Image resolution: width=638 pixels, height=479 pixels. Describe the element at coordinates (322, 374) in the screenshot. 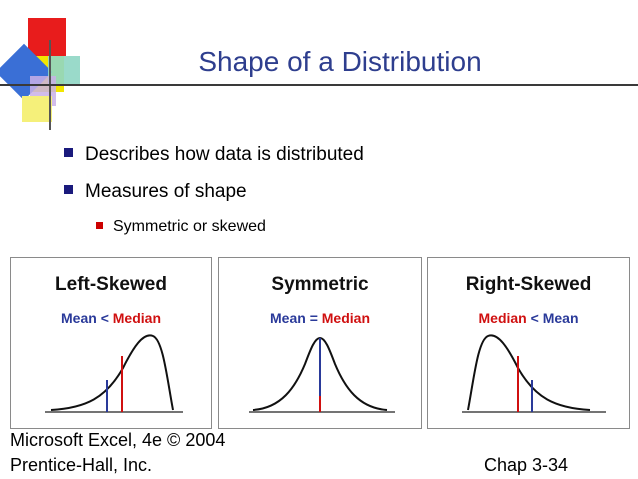

I see `symmetric-curve` at that location.